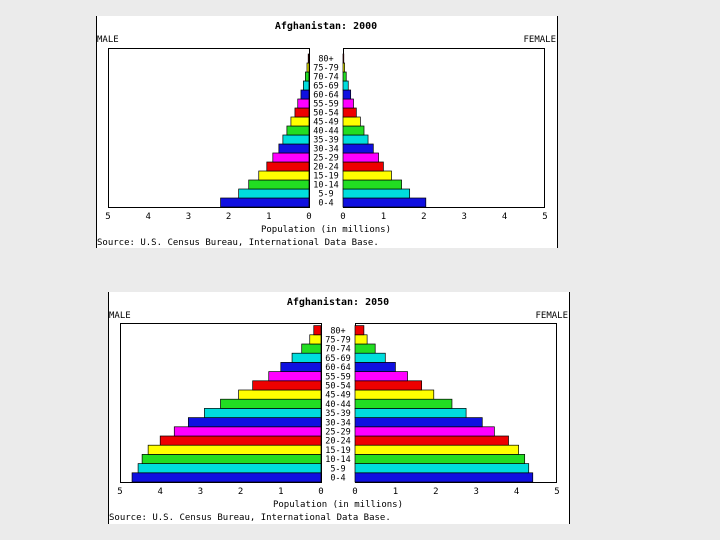 The width and height of the screenshot is (720, 540). I want to click on chart-2050-plot-left-frame, so click(221, 403).